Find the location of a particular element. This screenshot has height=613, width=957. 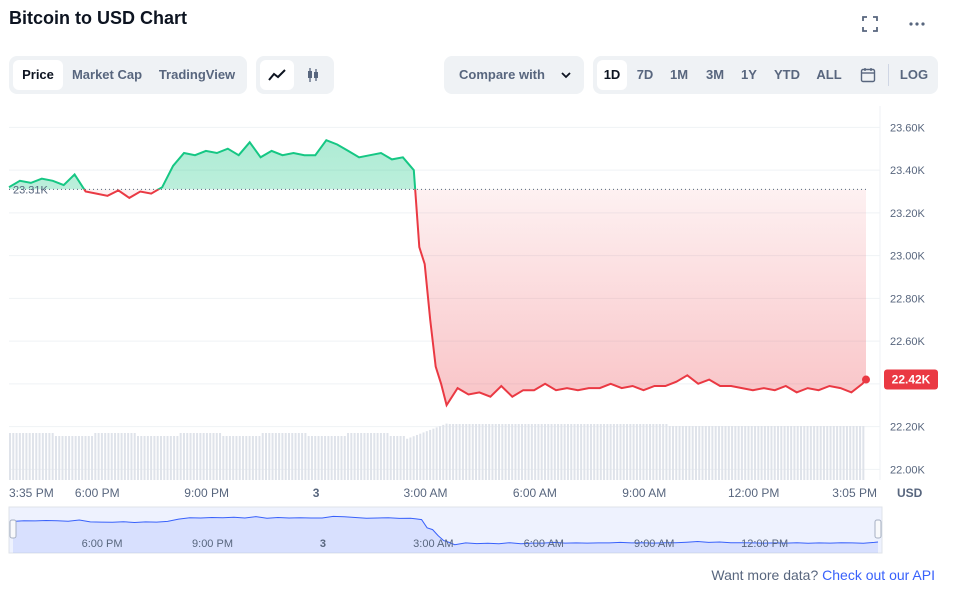

compare-with-dropdown: Compare with is located at coordinates (514, 75).